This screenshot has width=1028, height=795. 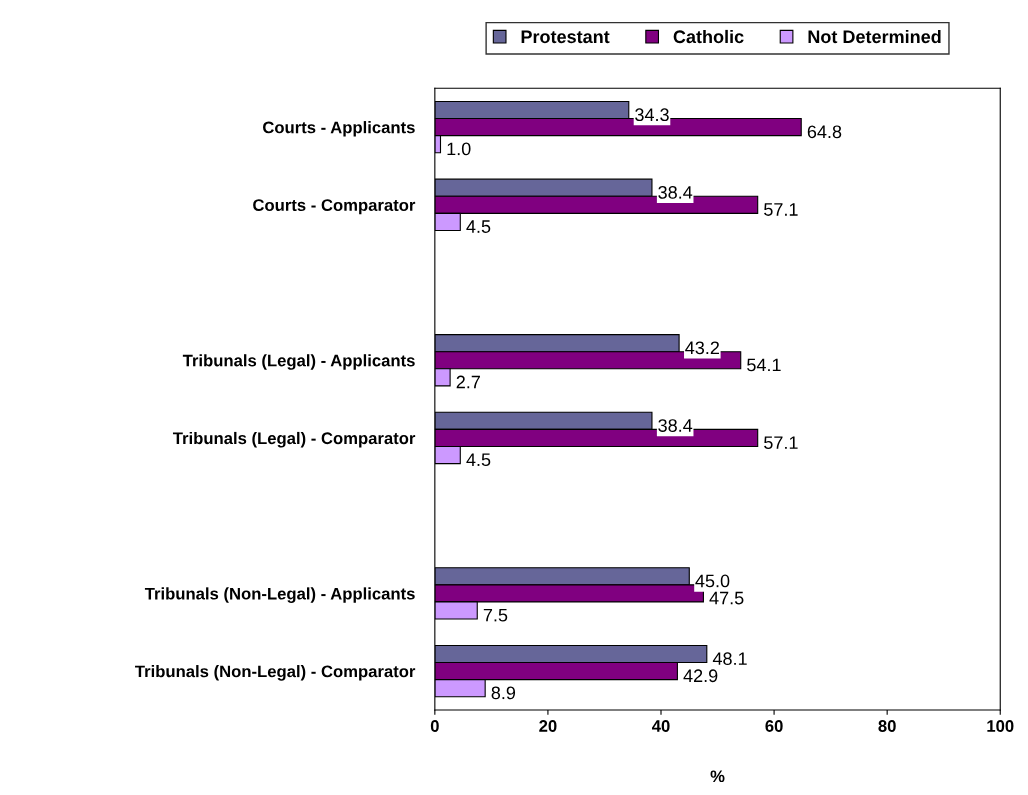 I want to click on y-tick-label: Courts - Comparator, so click(x=334, y=207).